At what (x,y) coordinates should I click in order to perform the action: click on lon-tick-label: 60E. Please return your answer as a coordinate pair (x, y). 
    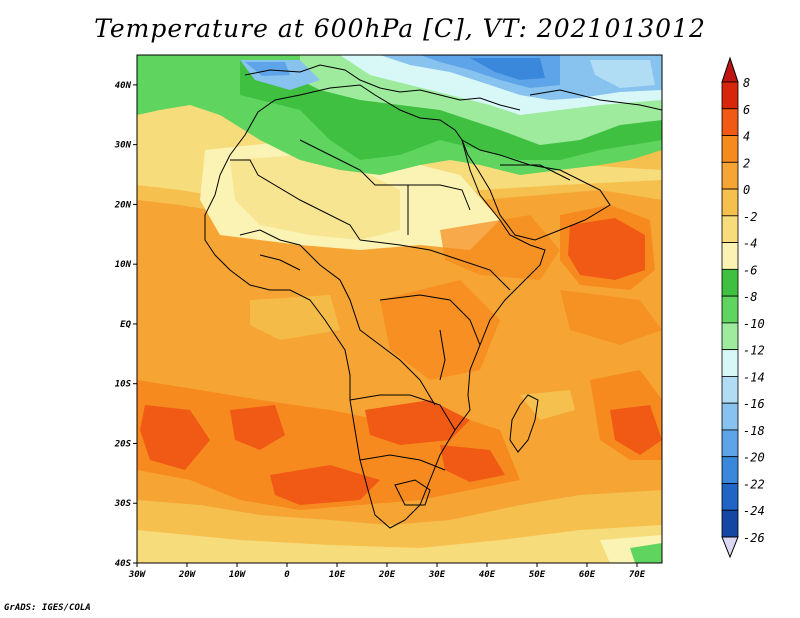
    Looking at the image, I should click on (587, 575).